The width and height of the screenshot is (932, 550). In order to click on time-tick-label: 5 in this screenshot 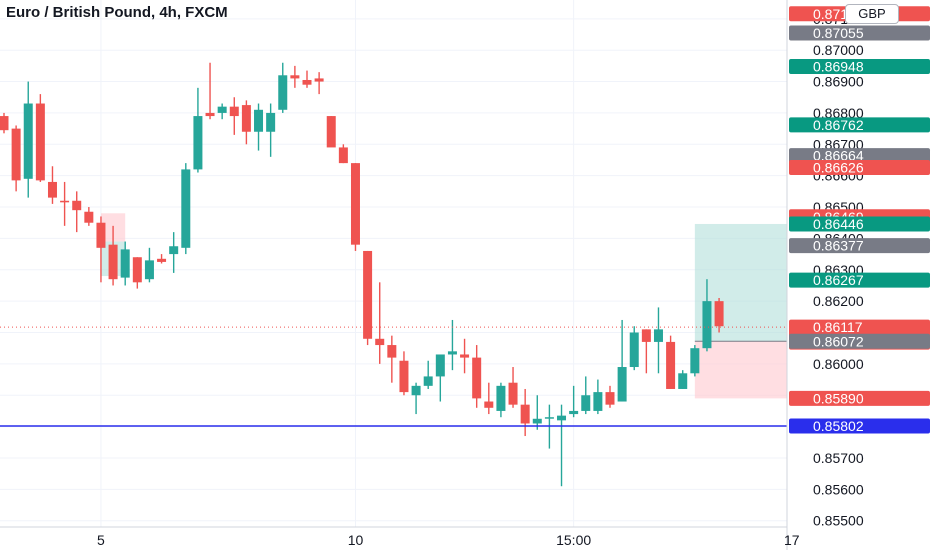, I will do `click(101, 540)`.